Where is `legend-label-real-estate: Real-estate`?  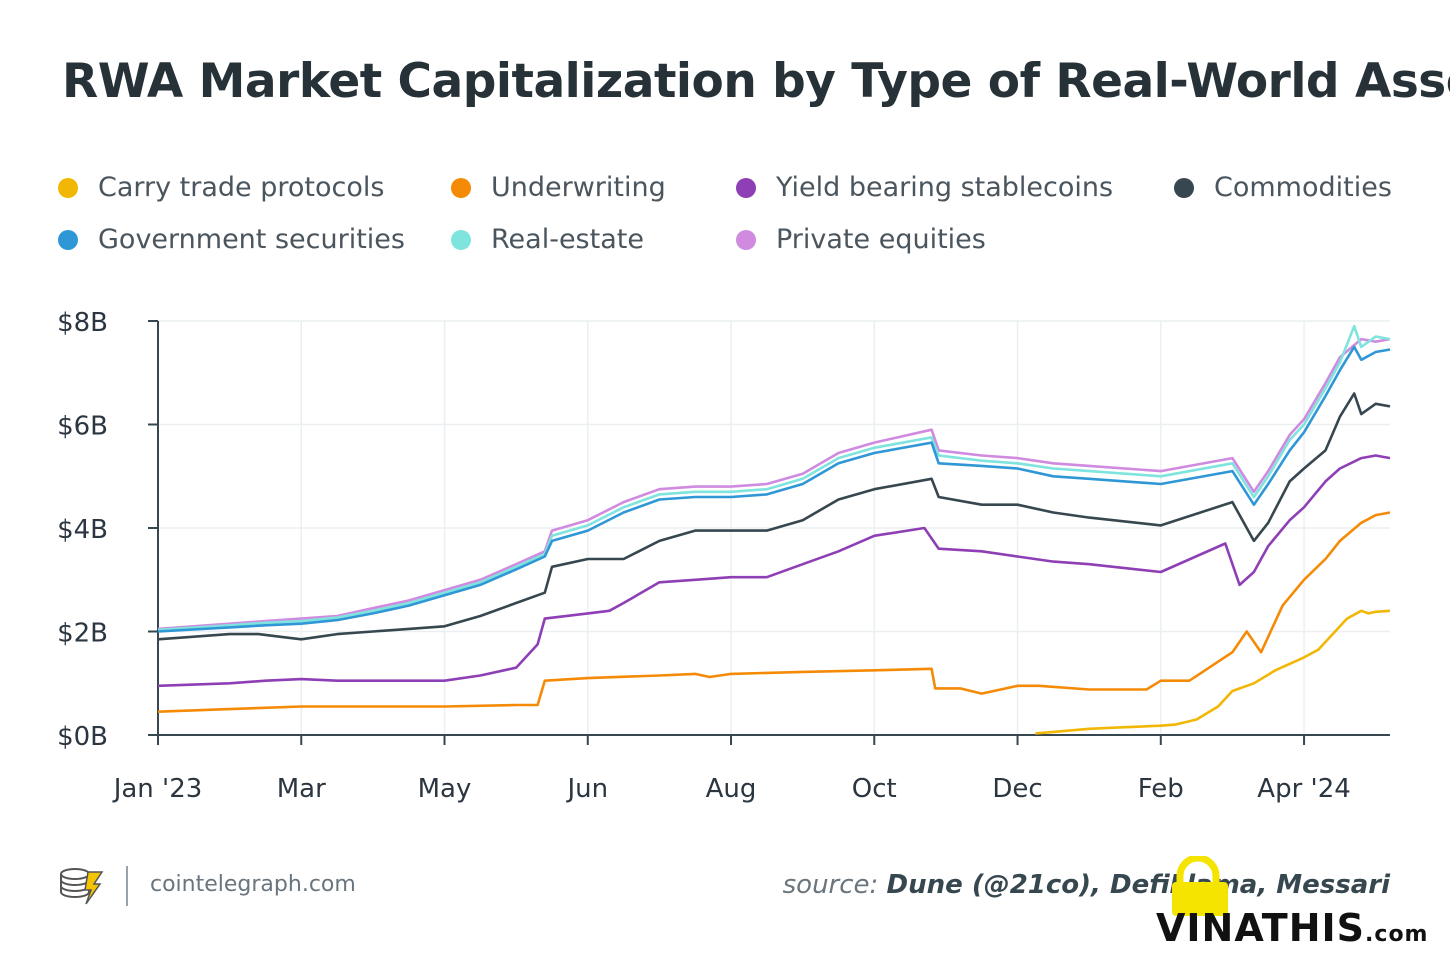 legend-label-real-estate: Real-estate is located at coordinates (567, 239).